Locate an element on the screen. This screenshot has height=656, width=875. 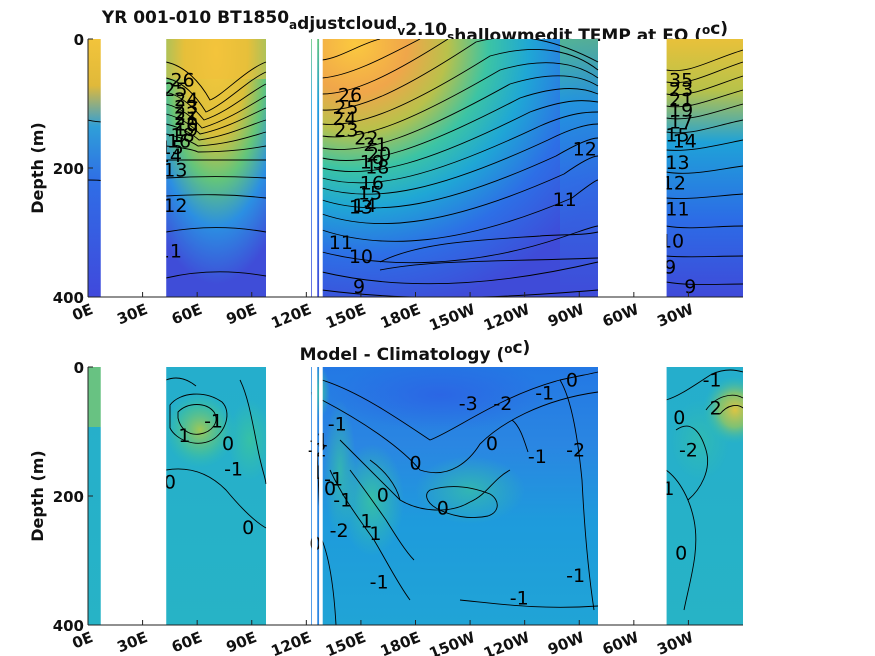
chart-title-difference: Model - Climatology (oc) is located at coordinates (415, 351).